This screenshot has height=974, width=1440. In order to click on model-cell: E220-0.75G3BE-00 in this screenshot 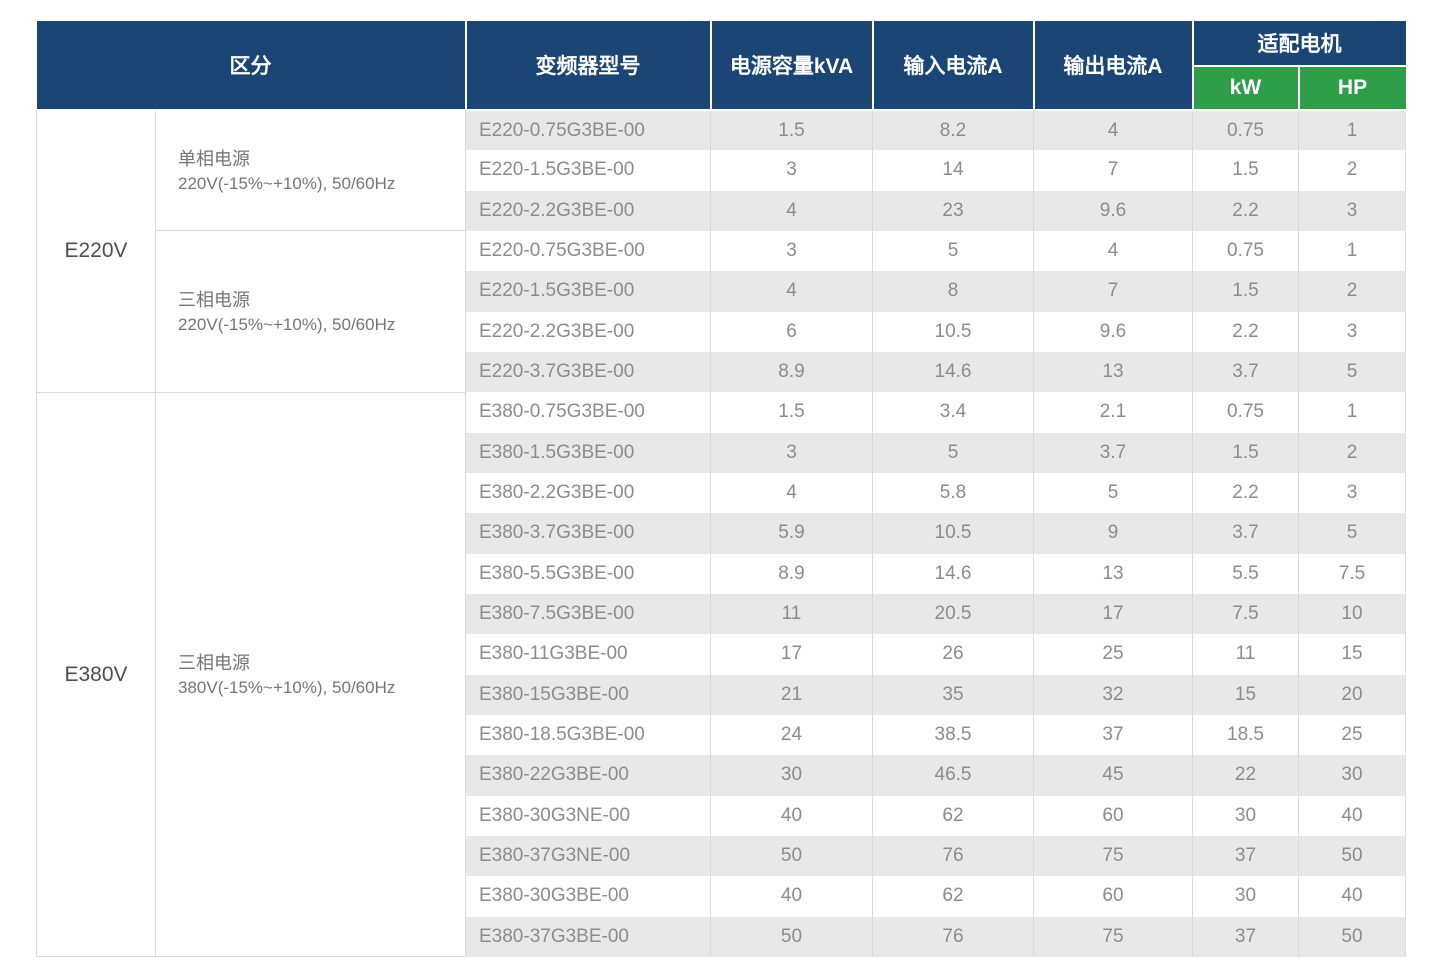, I will do `click(588, 251)`.